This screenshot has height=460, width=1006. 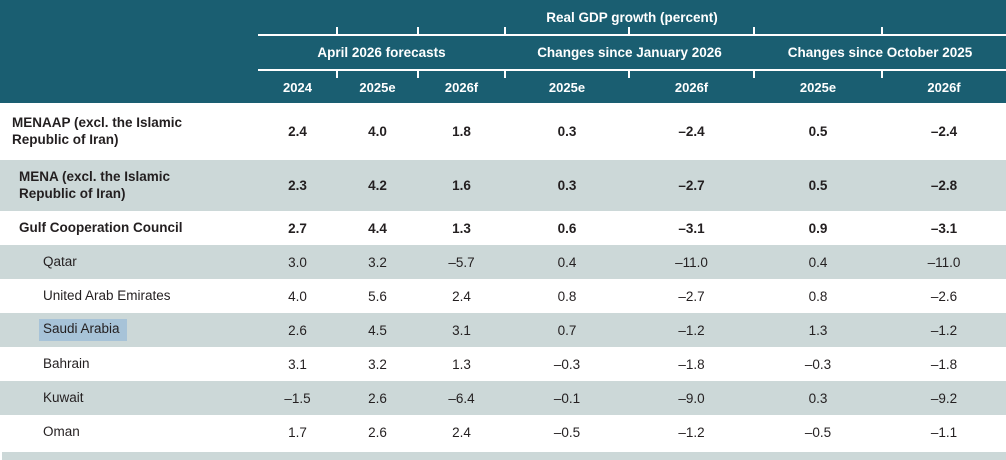 I want to click on table-row: Kuwait –1.5 2.6 –6.4 –0.1 –9.0 0.3 –9.2, so click(x=503, y=398).